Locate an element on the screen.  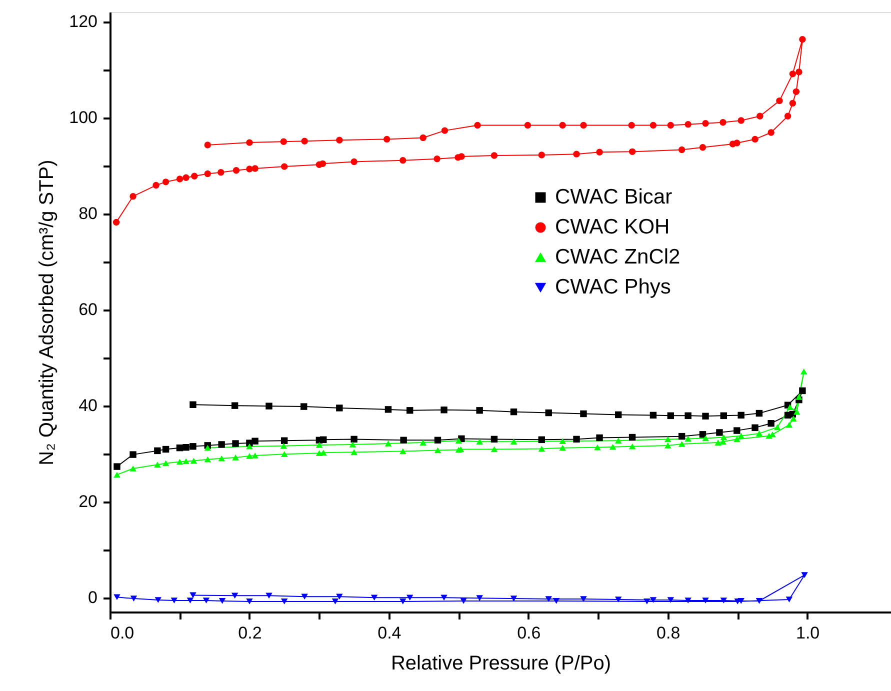
x-tick-label: 1.0 is located at coordinates (808, 633).